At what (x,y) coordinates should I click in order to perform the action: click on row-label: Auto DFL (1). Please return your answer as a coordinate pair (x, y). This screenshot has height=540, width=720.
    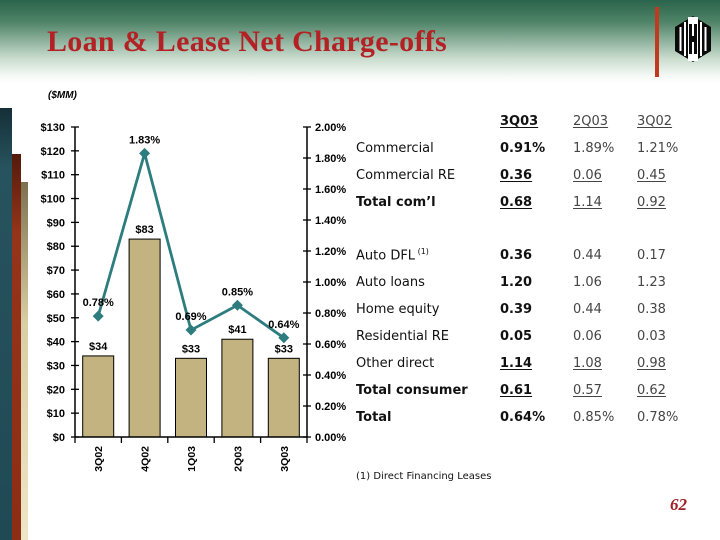
    Looking at the image, I should click on (392, 255).